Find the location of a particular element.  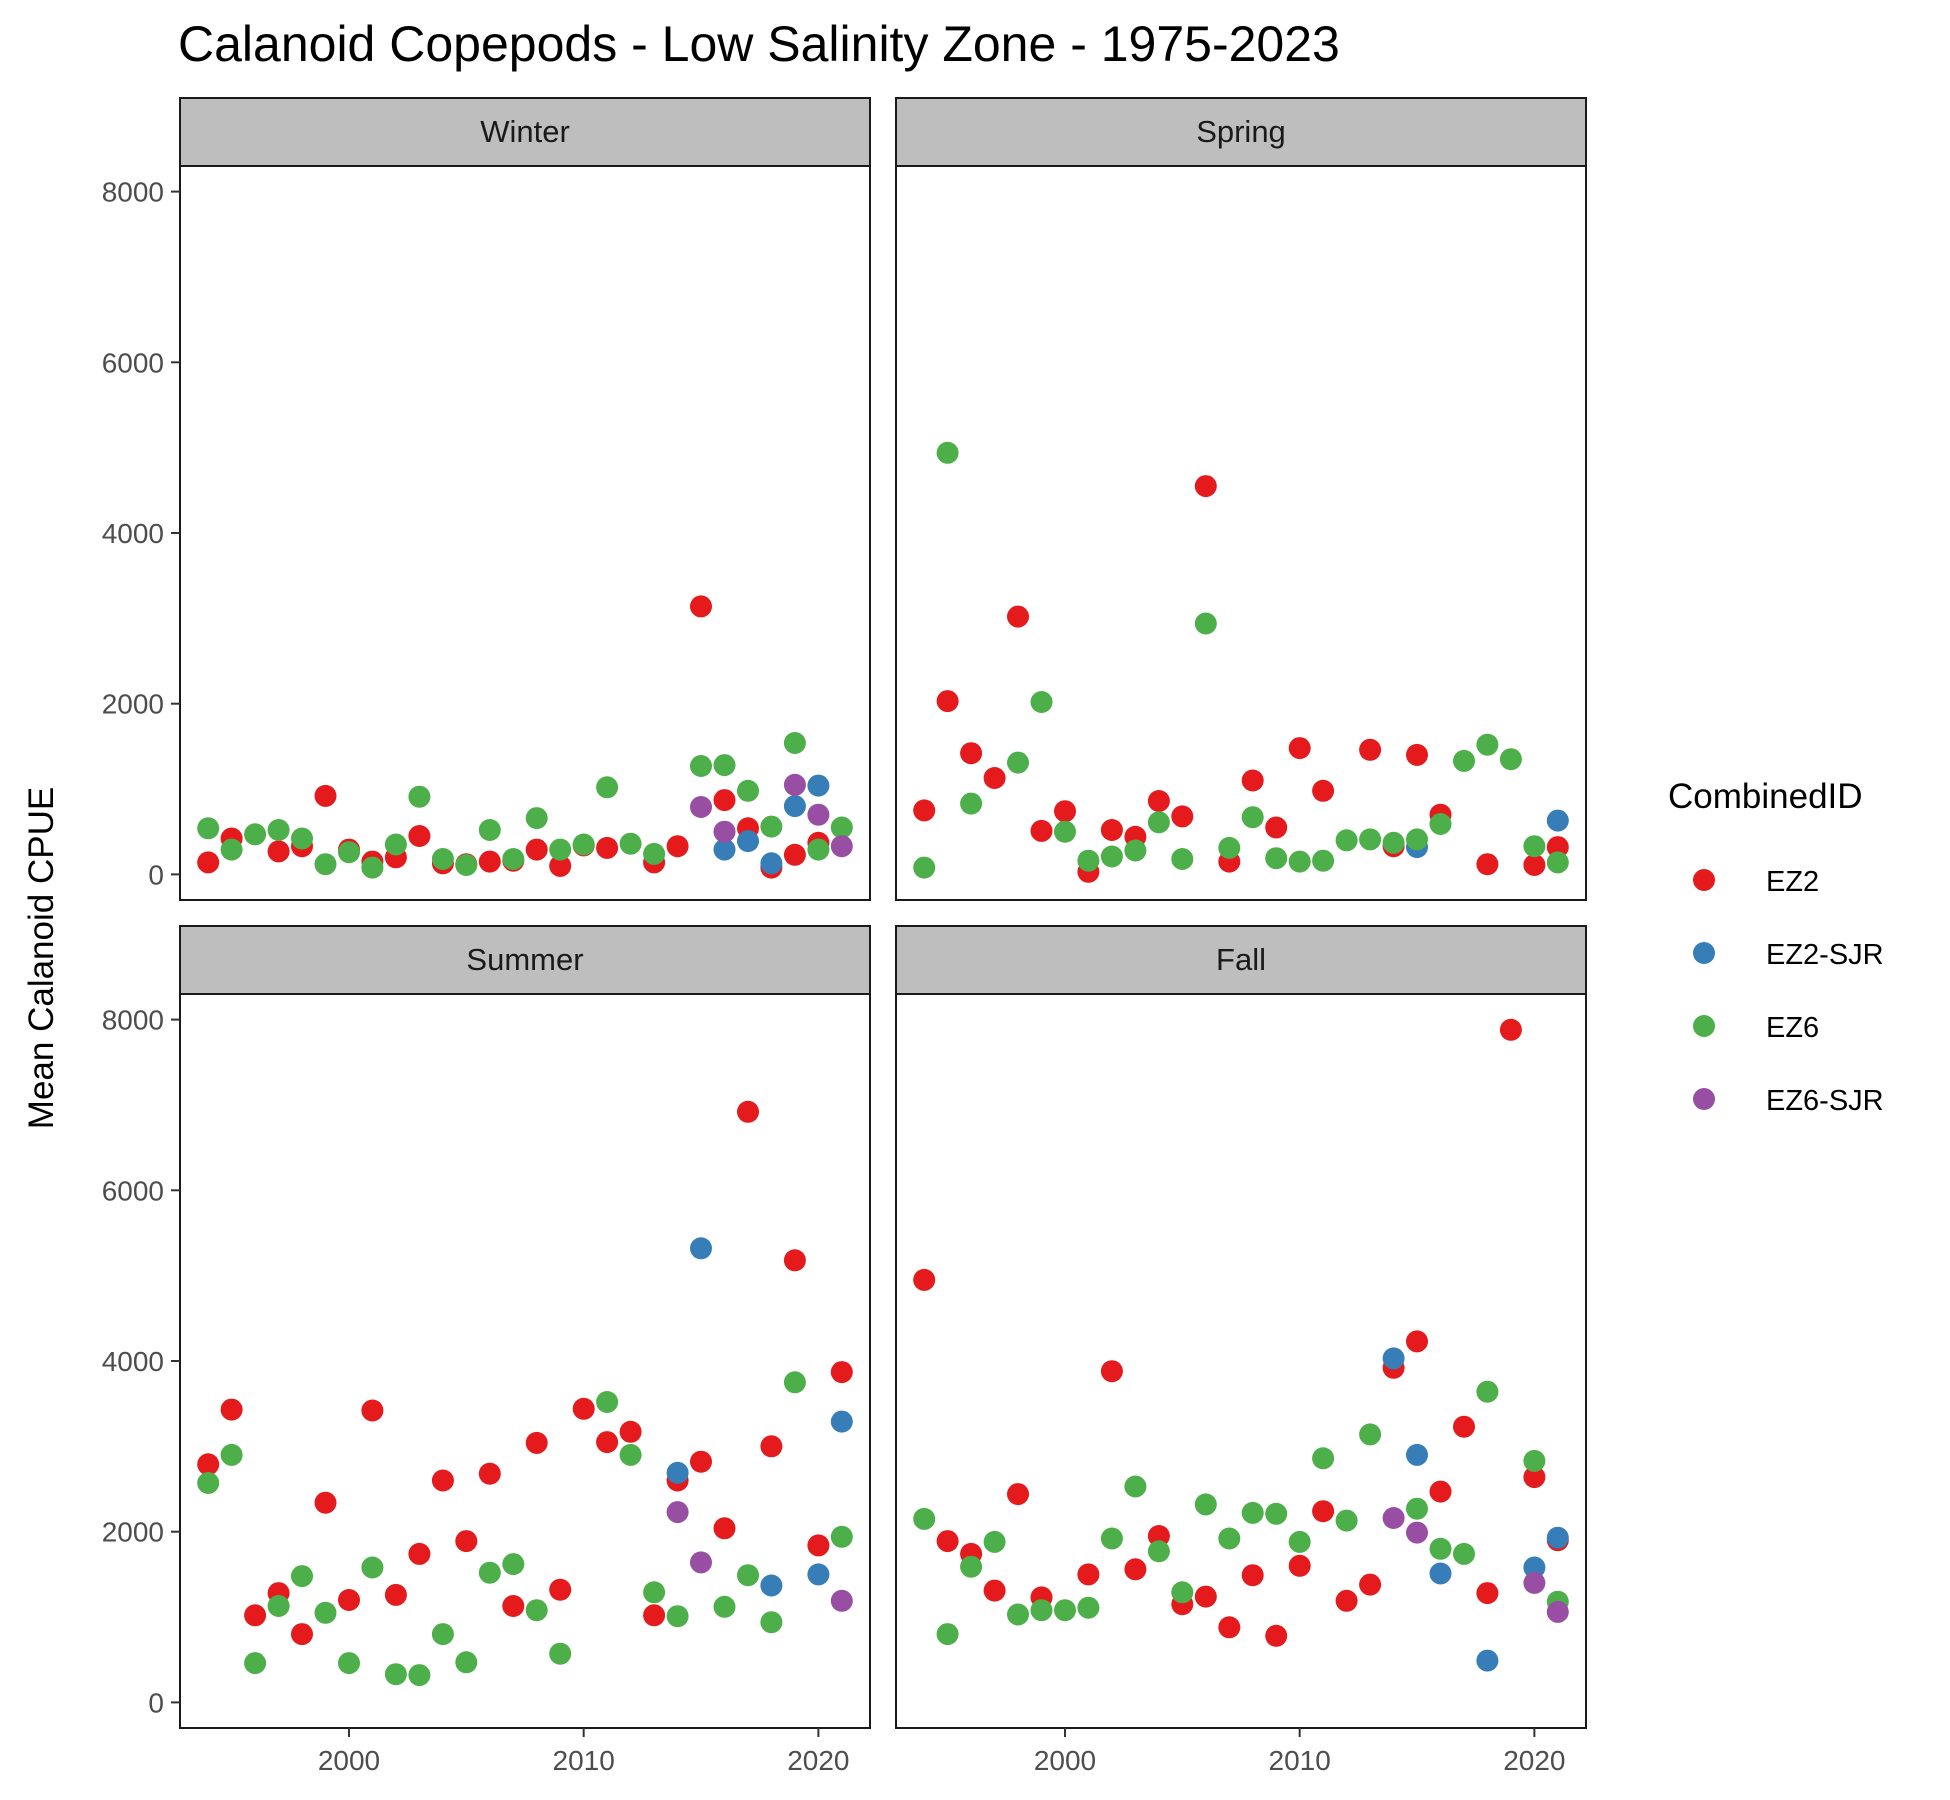

x-tick-label: 2010 is located at coordinates (1300, 1760).